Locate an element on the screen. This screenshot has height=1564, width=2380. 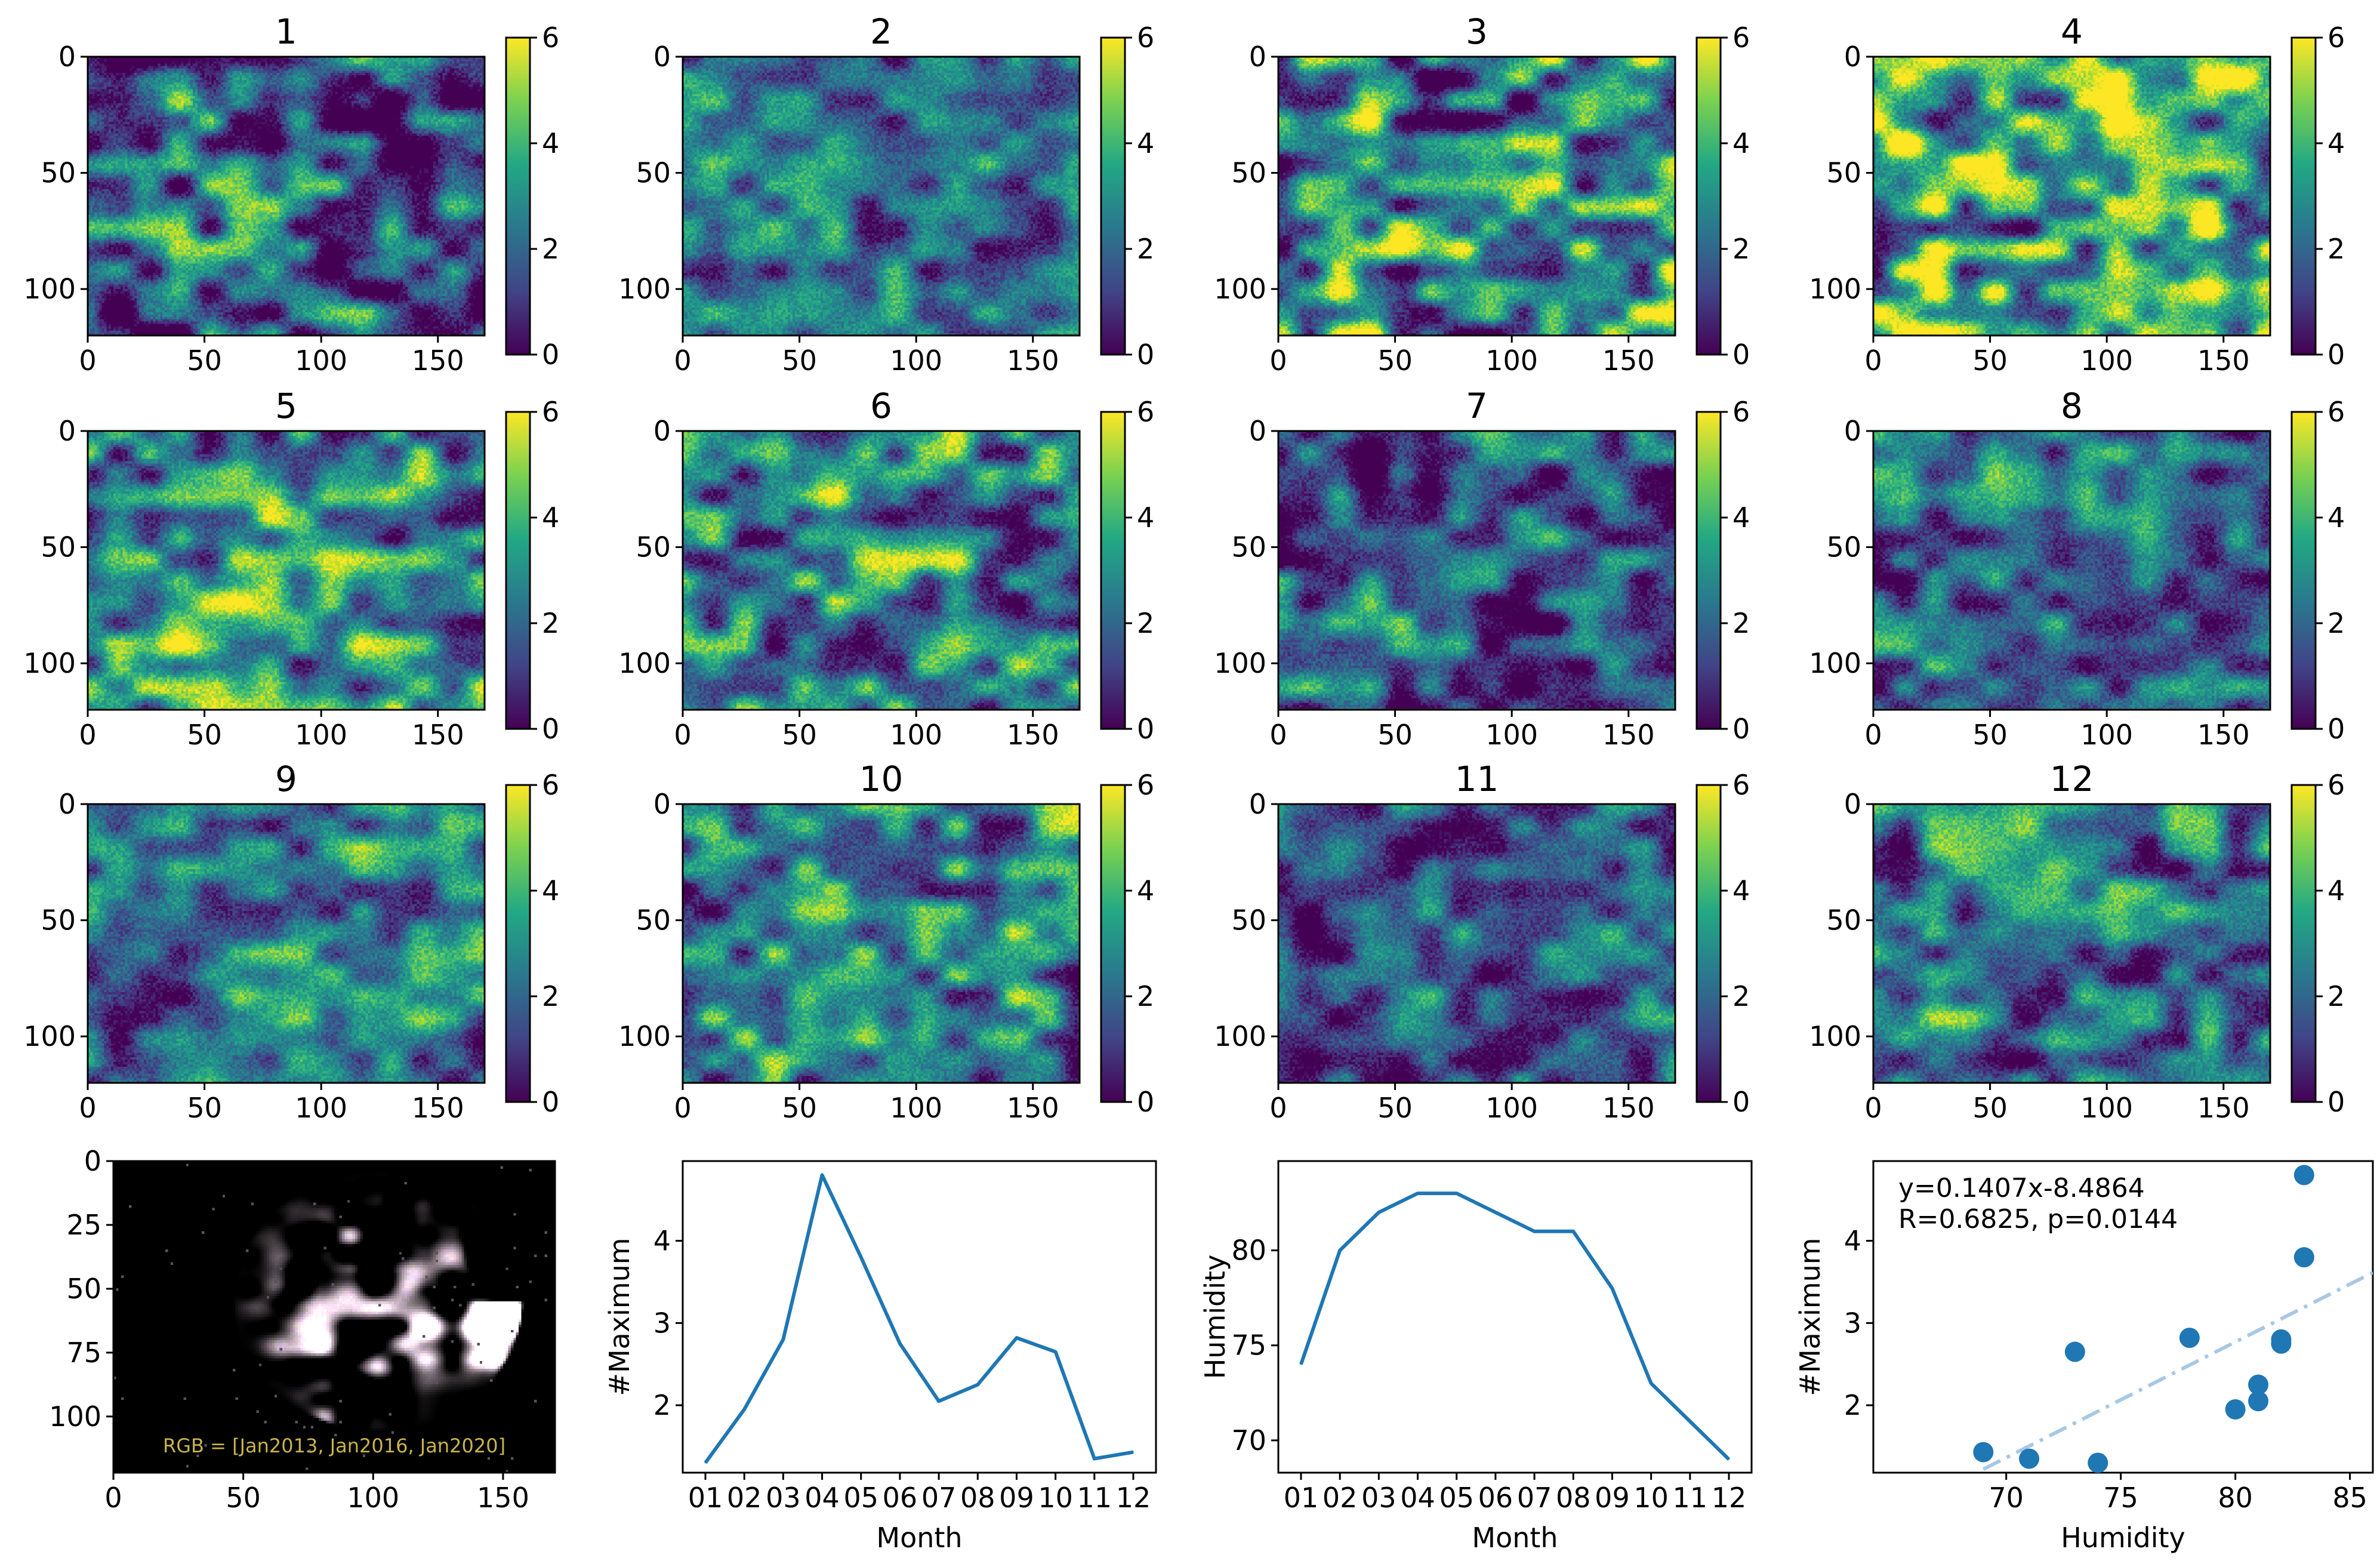
x-tick-label: 80 is located at coordinates (2235, 1498).